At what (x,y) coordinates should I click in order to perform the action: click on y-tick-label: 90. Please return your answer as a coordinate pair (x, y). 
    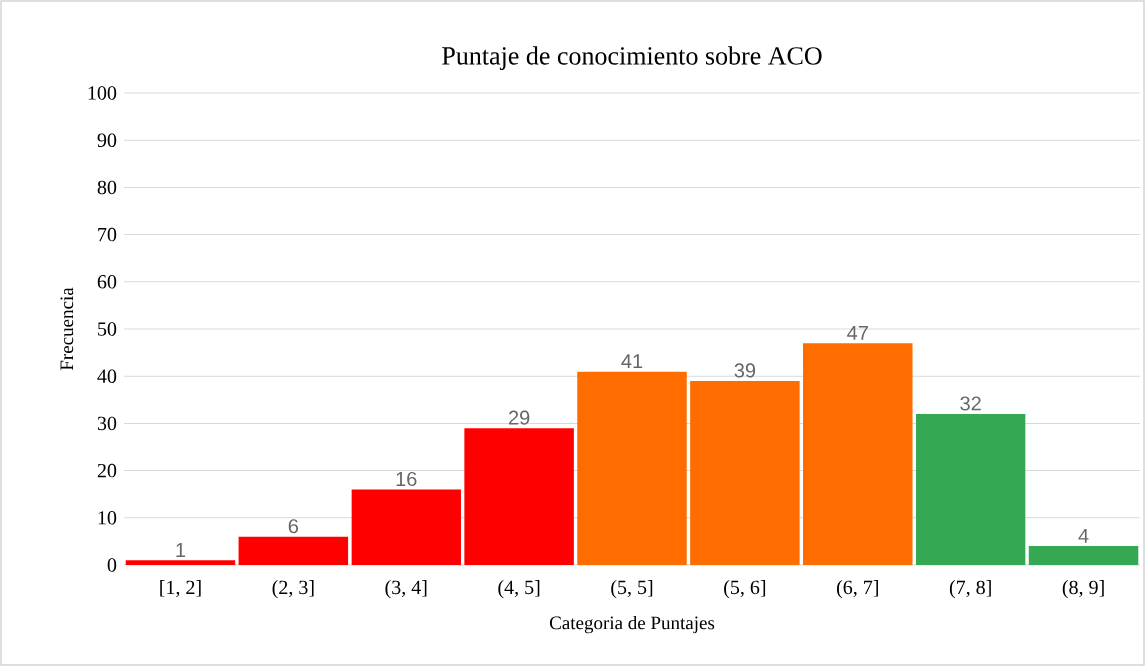
    Looking at the image, I should click on (107, 140).